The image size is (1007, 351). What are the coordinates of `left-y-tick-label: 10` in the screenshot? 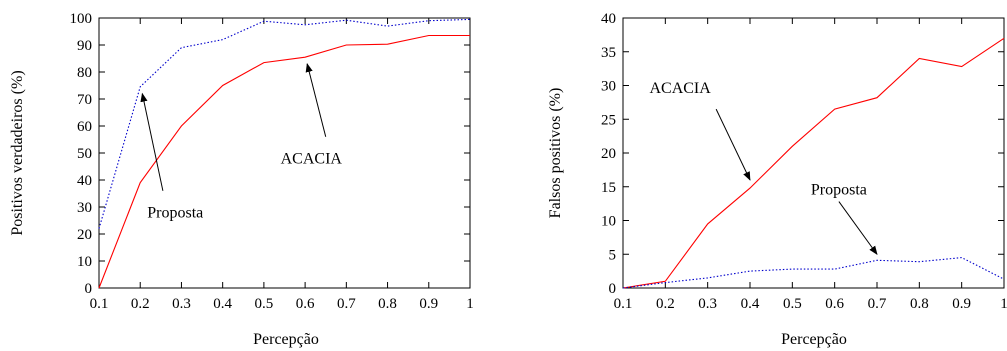 It's located at (84, 262).